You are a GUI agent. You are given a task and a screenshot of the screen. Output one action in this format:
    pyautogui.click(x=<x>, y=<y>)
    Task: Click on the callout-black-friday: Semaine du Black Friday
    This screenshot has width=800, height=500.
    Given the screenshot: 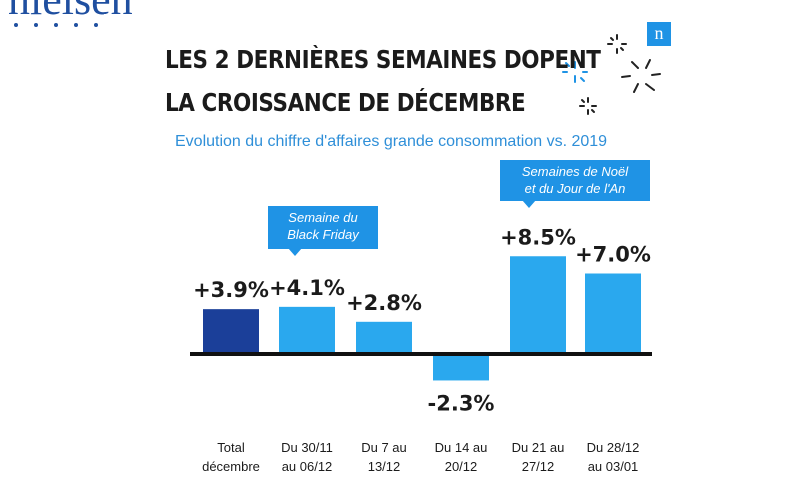 What is the action you would take?
    pyautogui.click(x=323, y=231)
    